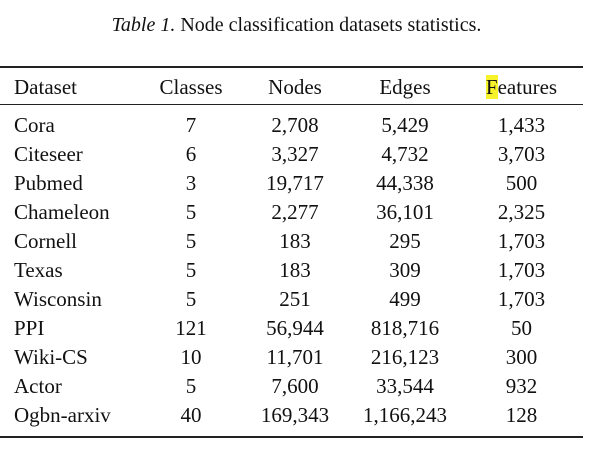 The width and height of the screenshot is (593, 449). Describe the element at coordinates (295, 125) in the screenshot. I see `cell-nodes: 2,708` at that location.